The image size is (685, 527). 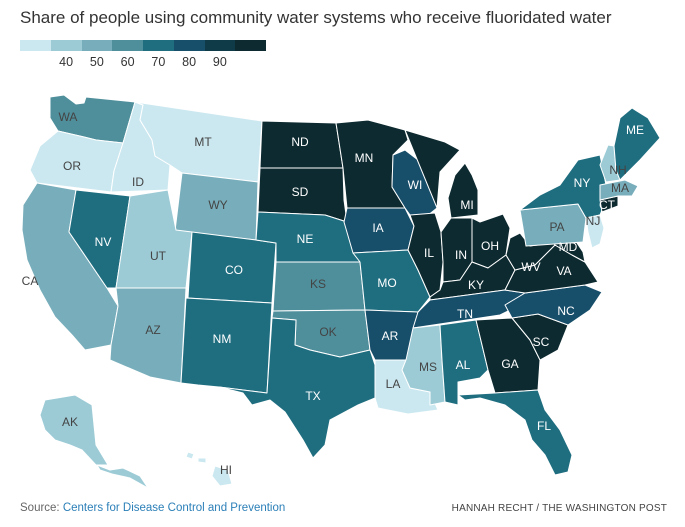 I want to click on state-label-ks: KS, so click(x=318, y=284).